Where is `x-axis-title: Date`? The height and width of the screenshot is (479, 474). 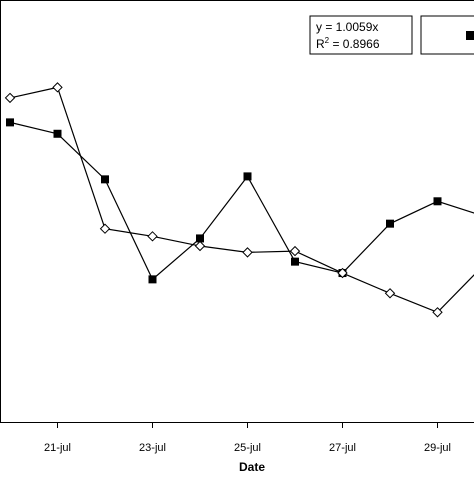 x-axis-title: Date is located at coordinates (252, 467).